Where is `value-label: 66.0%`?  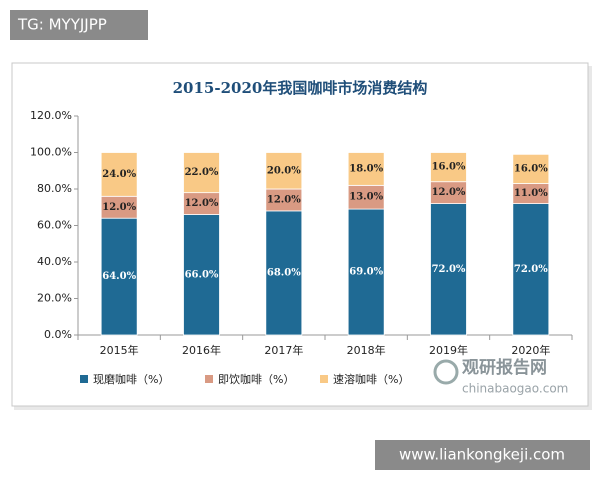 value-label: 66.0% is located at coordinates (202, 274).